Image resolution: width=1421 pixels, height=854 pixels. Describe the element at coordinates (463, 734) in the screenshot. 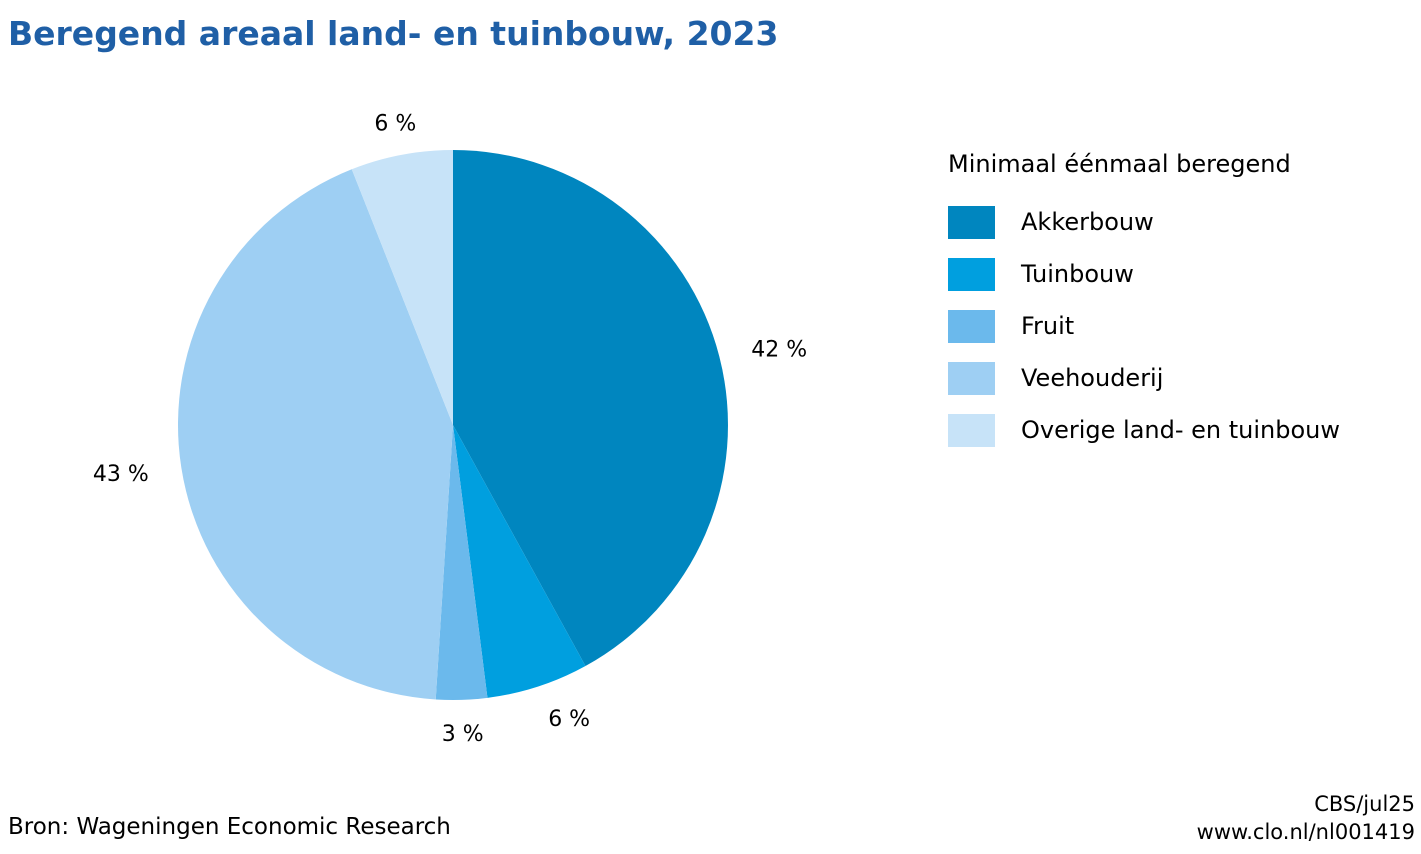

I see `pie-label-fruit: 3 %` at that location.